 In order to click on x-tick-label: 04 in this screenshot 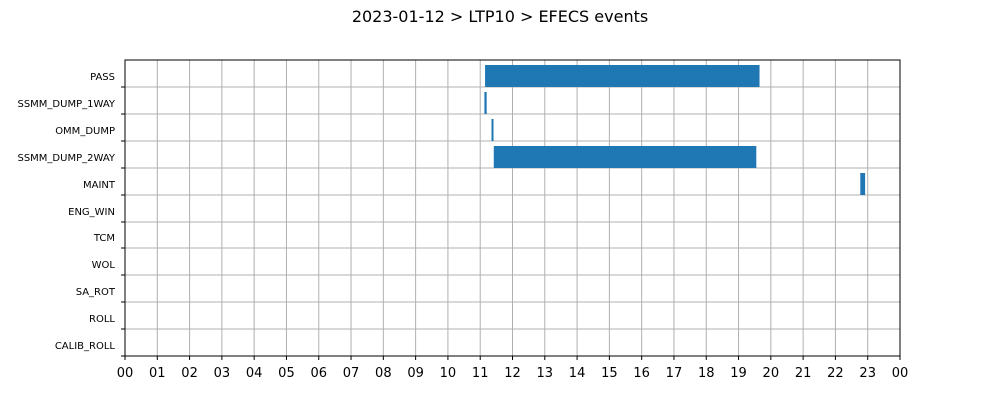, I will do `click(254, 373)`.